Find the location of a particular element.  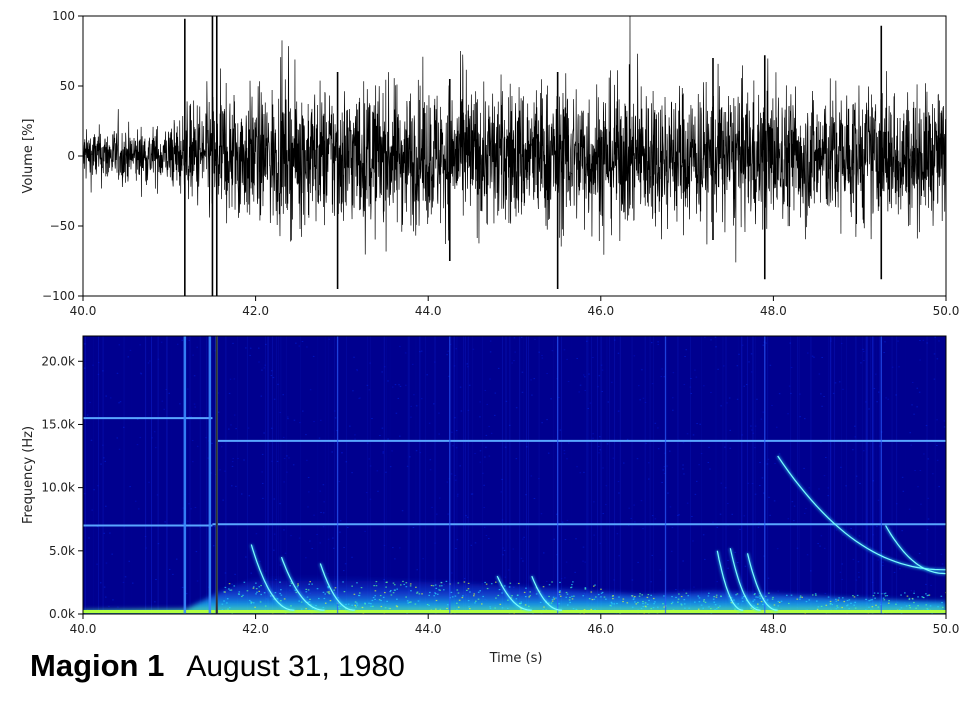

waveform-y-tick-label: −100 is located at coordinates (58, 296).